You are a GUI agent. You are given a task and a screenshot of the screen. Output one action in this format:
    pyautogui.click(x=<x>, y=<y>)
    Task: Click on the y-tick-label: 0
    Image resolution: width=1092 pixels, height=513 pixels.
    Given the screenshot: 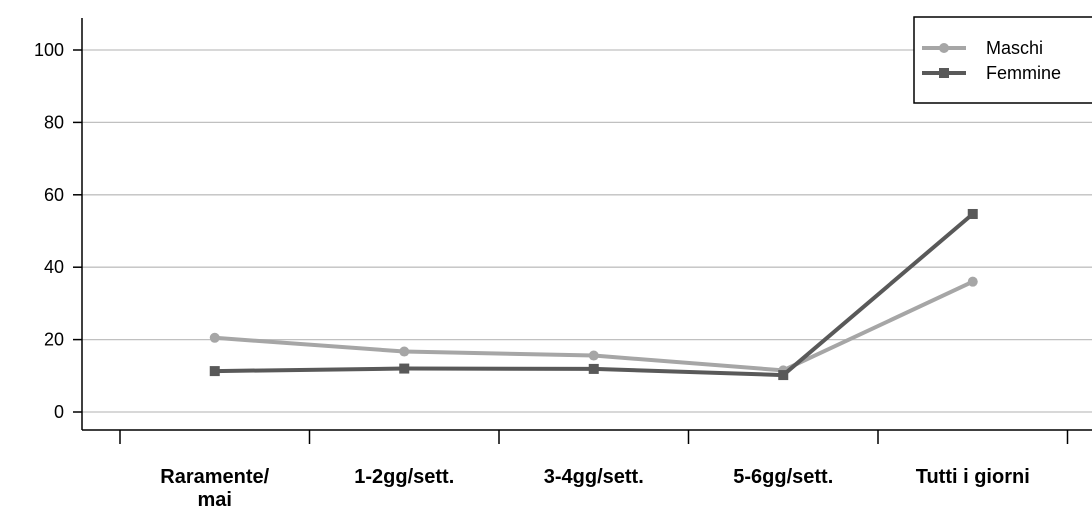 What is the action you would take?
    pyautogui.click(x=59, y=412)
    